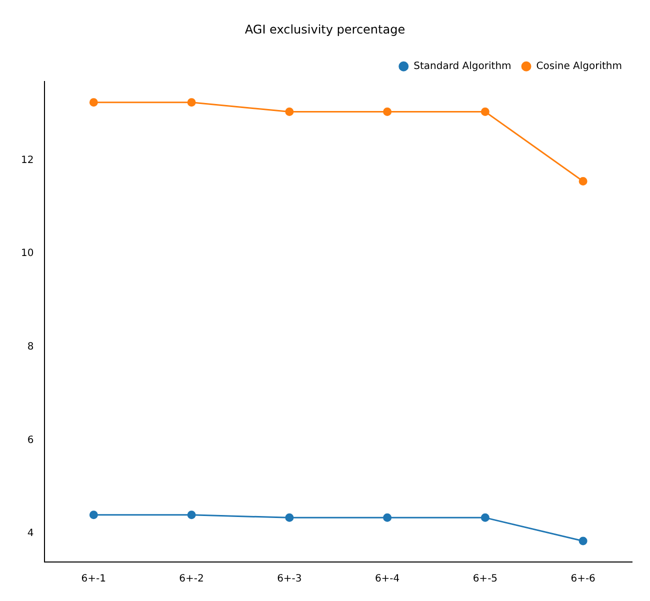  I want to click on legend-label: Standard Algorithm, so click(463, 66).